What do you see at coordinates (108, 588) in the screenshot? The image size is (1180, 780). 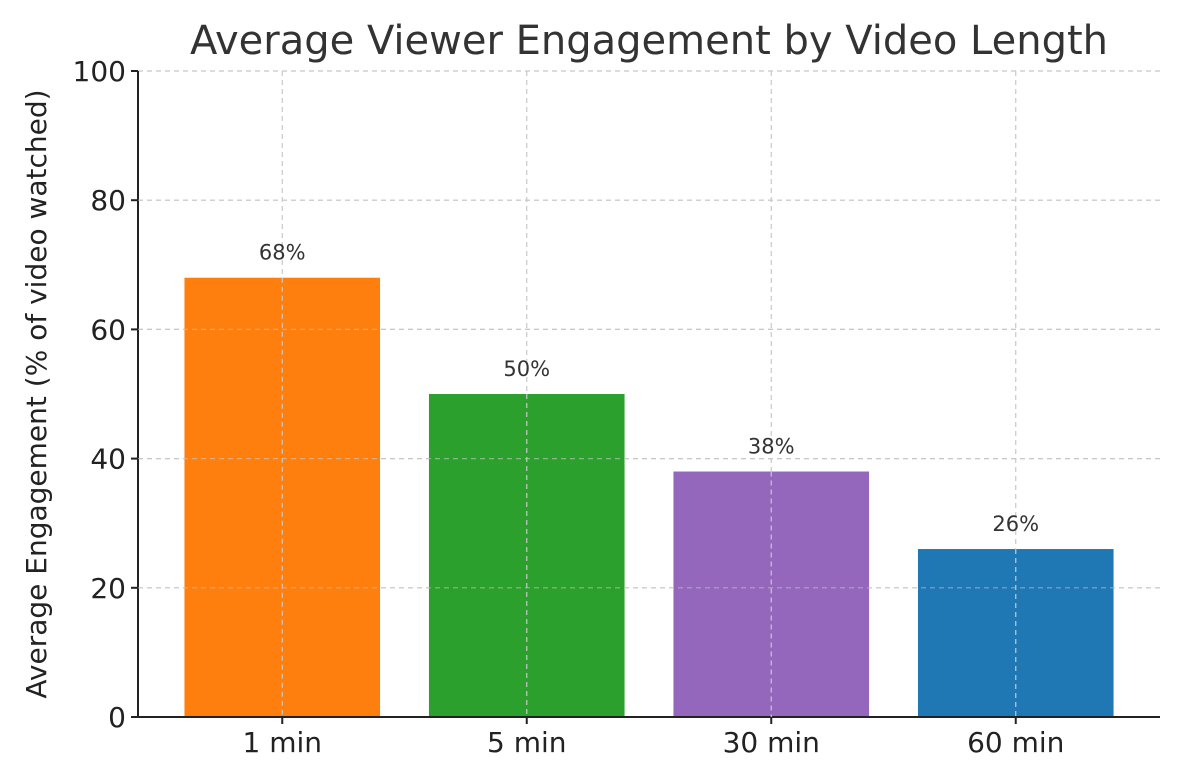 I see `y-tick-label: 20` at bounding box center [108, 588].